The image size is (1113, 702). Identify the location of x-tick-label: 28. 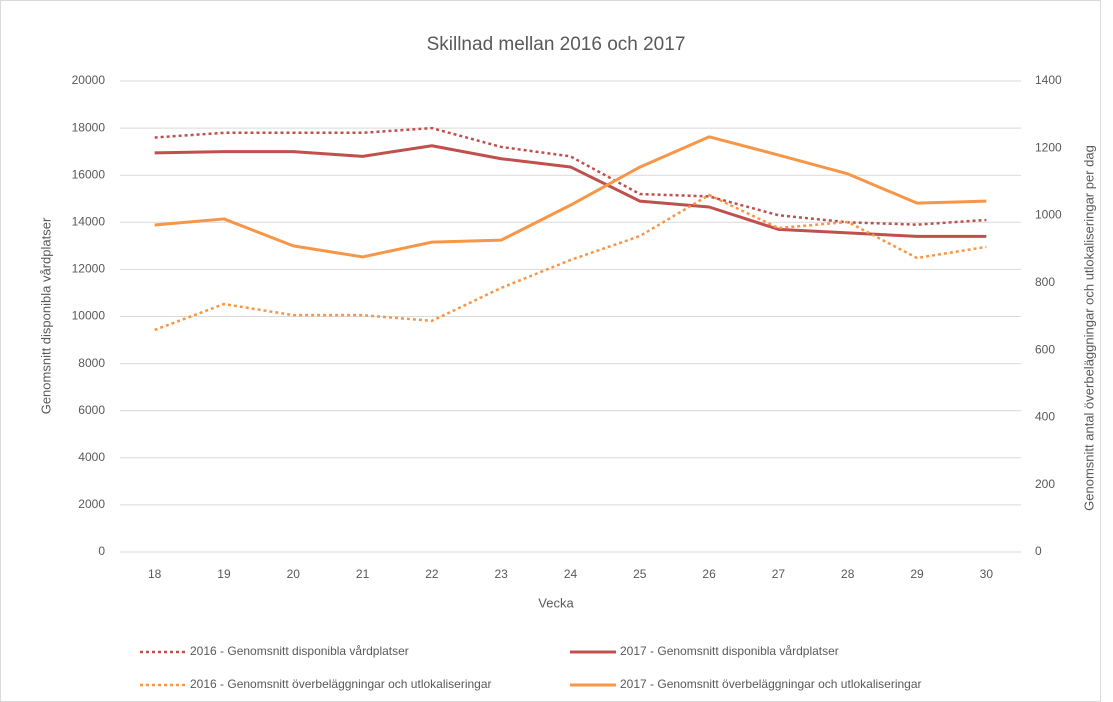
(848, 574).